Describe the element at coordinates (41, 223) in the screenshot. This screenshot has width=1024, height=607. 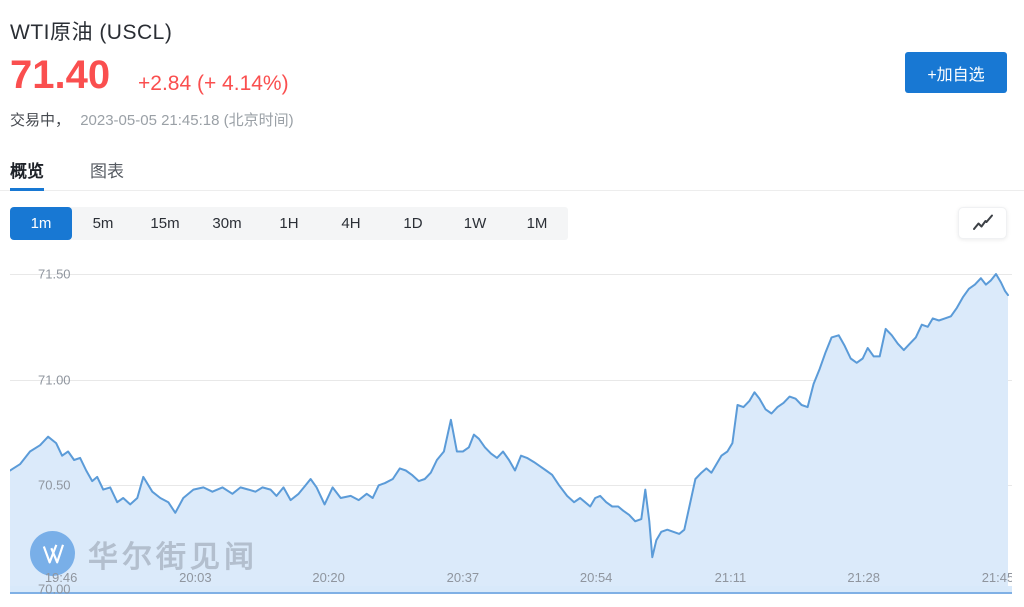
I see `range-button-1m: 1m` at that location.